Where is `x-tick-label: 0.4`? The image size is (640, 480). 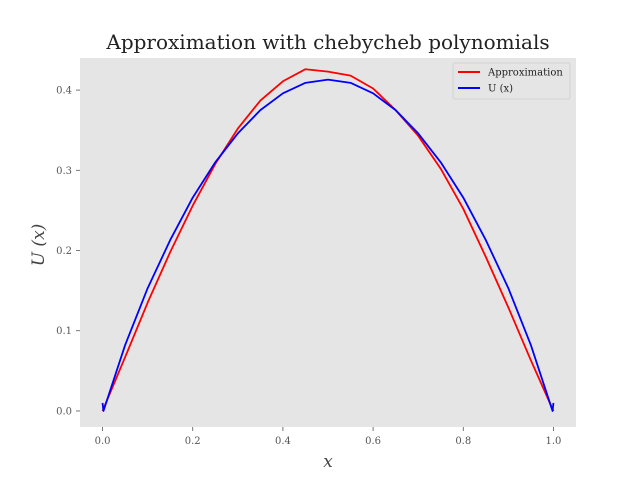
x-tick-label: 0.4 is located at coordinates (283, 441).